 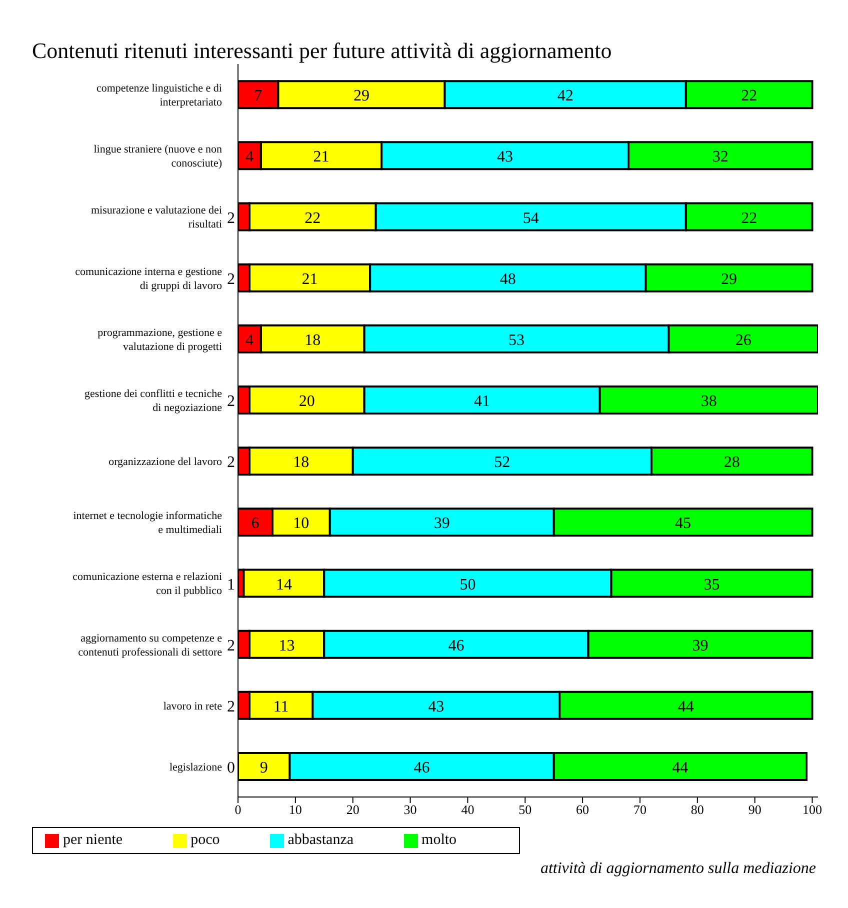 What do you see at coordinates (238, 810) in the screenshot?
I see `x-tick-label: 0` at bounding box center [238, 810].